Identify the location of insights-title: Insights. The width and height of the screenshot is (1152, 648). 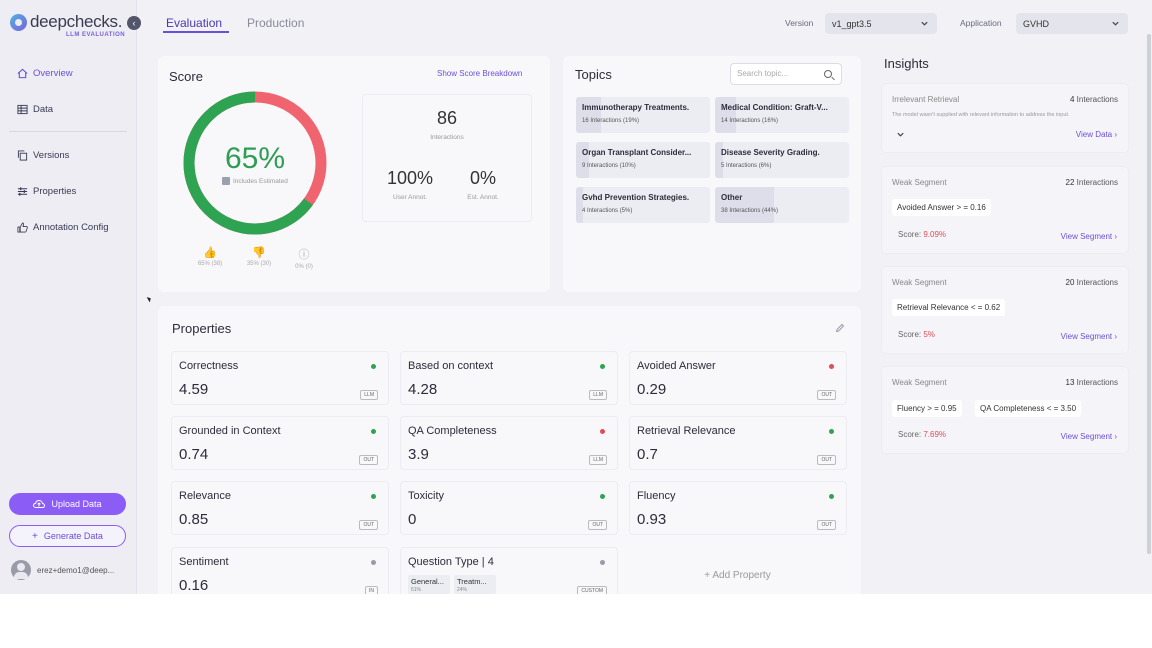
(906, 63).